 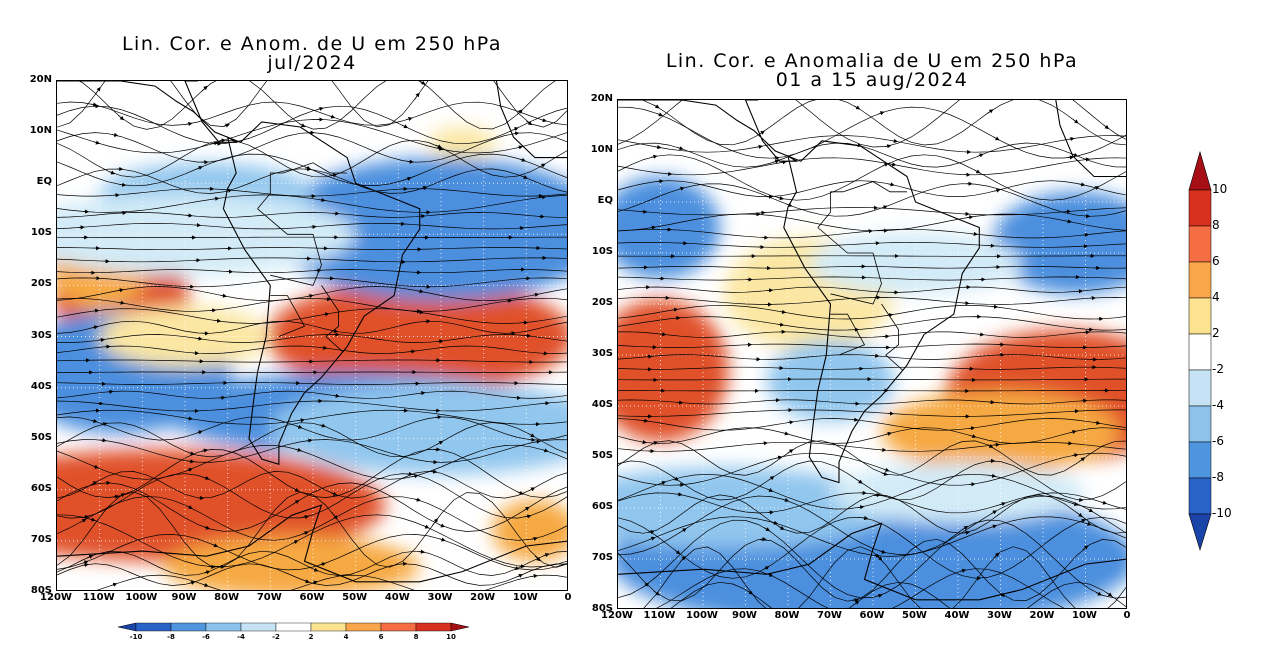 I want to click on lon-tick-label: 0, so click(x=1127, y=615).